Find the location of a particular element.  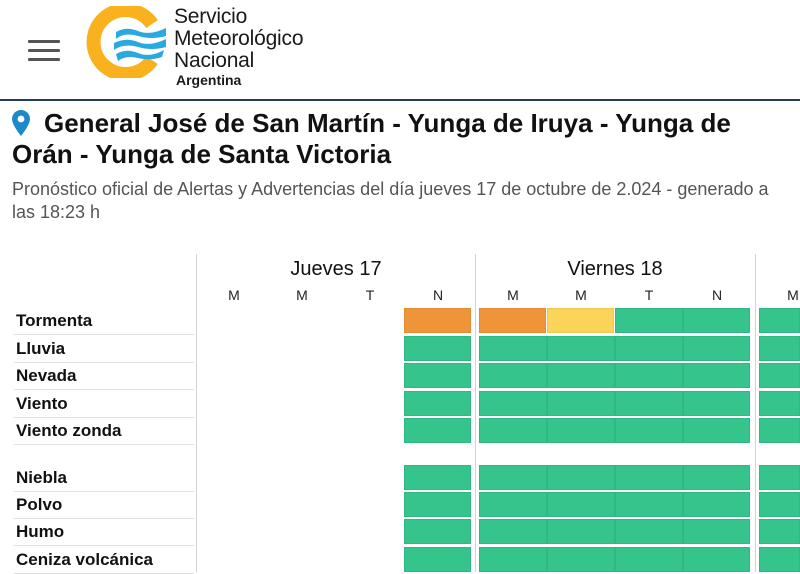

header-divider is located at coordinates (400, 100).